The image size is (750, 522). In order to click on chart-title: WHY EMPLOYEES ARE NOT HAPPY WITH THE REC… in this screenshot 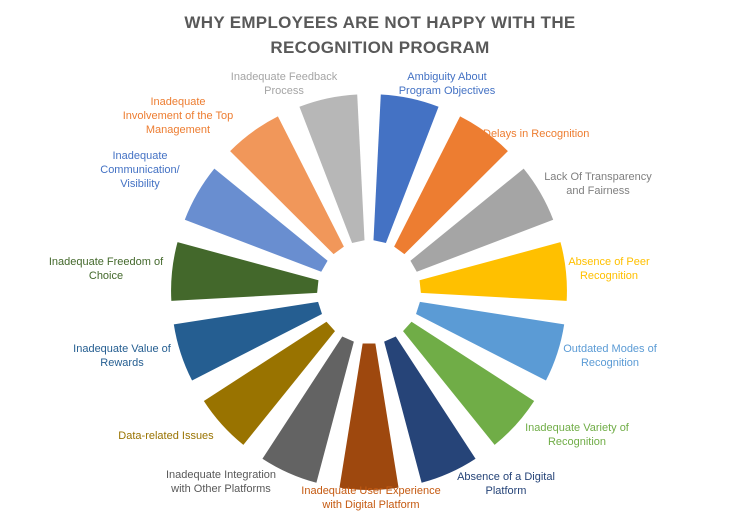, I will do `click(380, 35)`.